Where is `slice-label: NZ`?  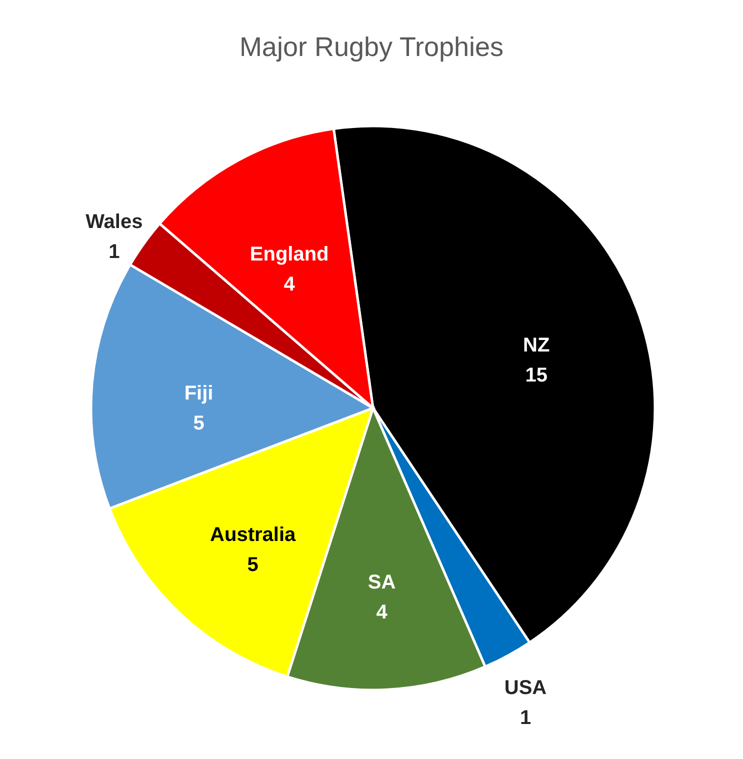 slice-label: NZ is located at coordinates (536, 345).